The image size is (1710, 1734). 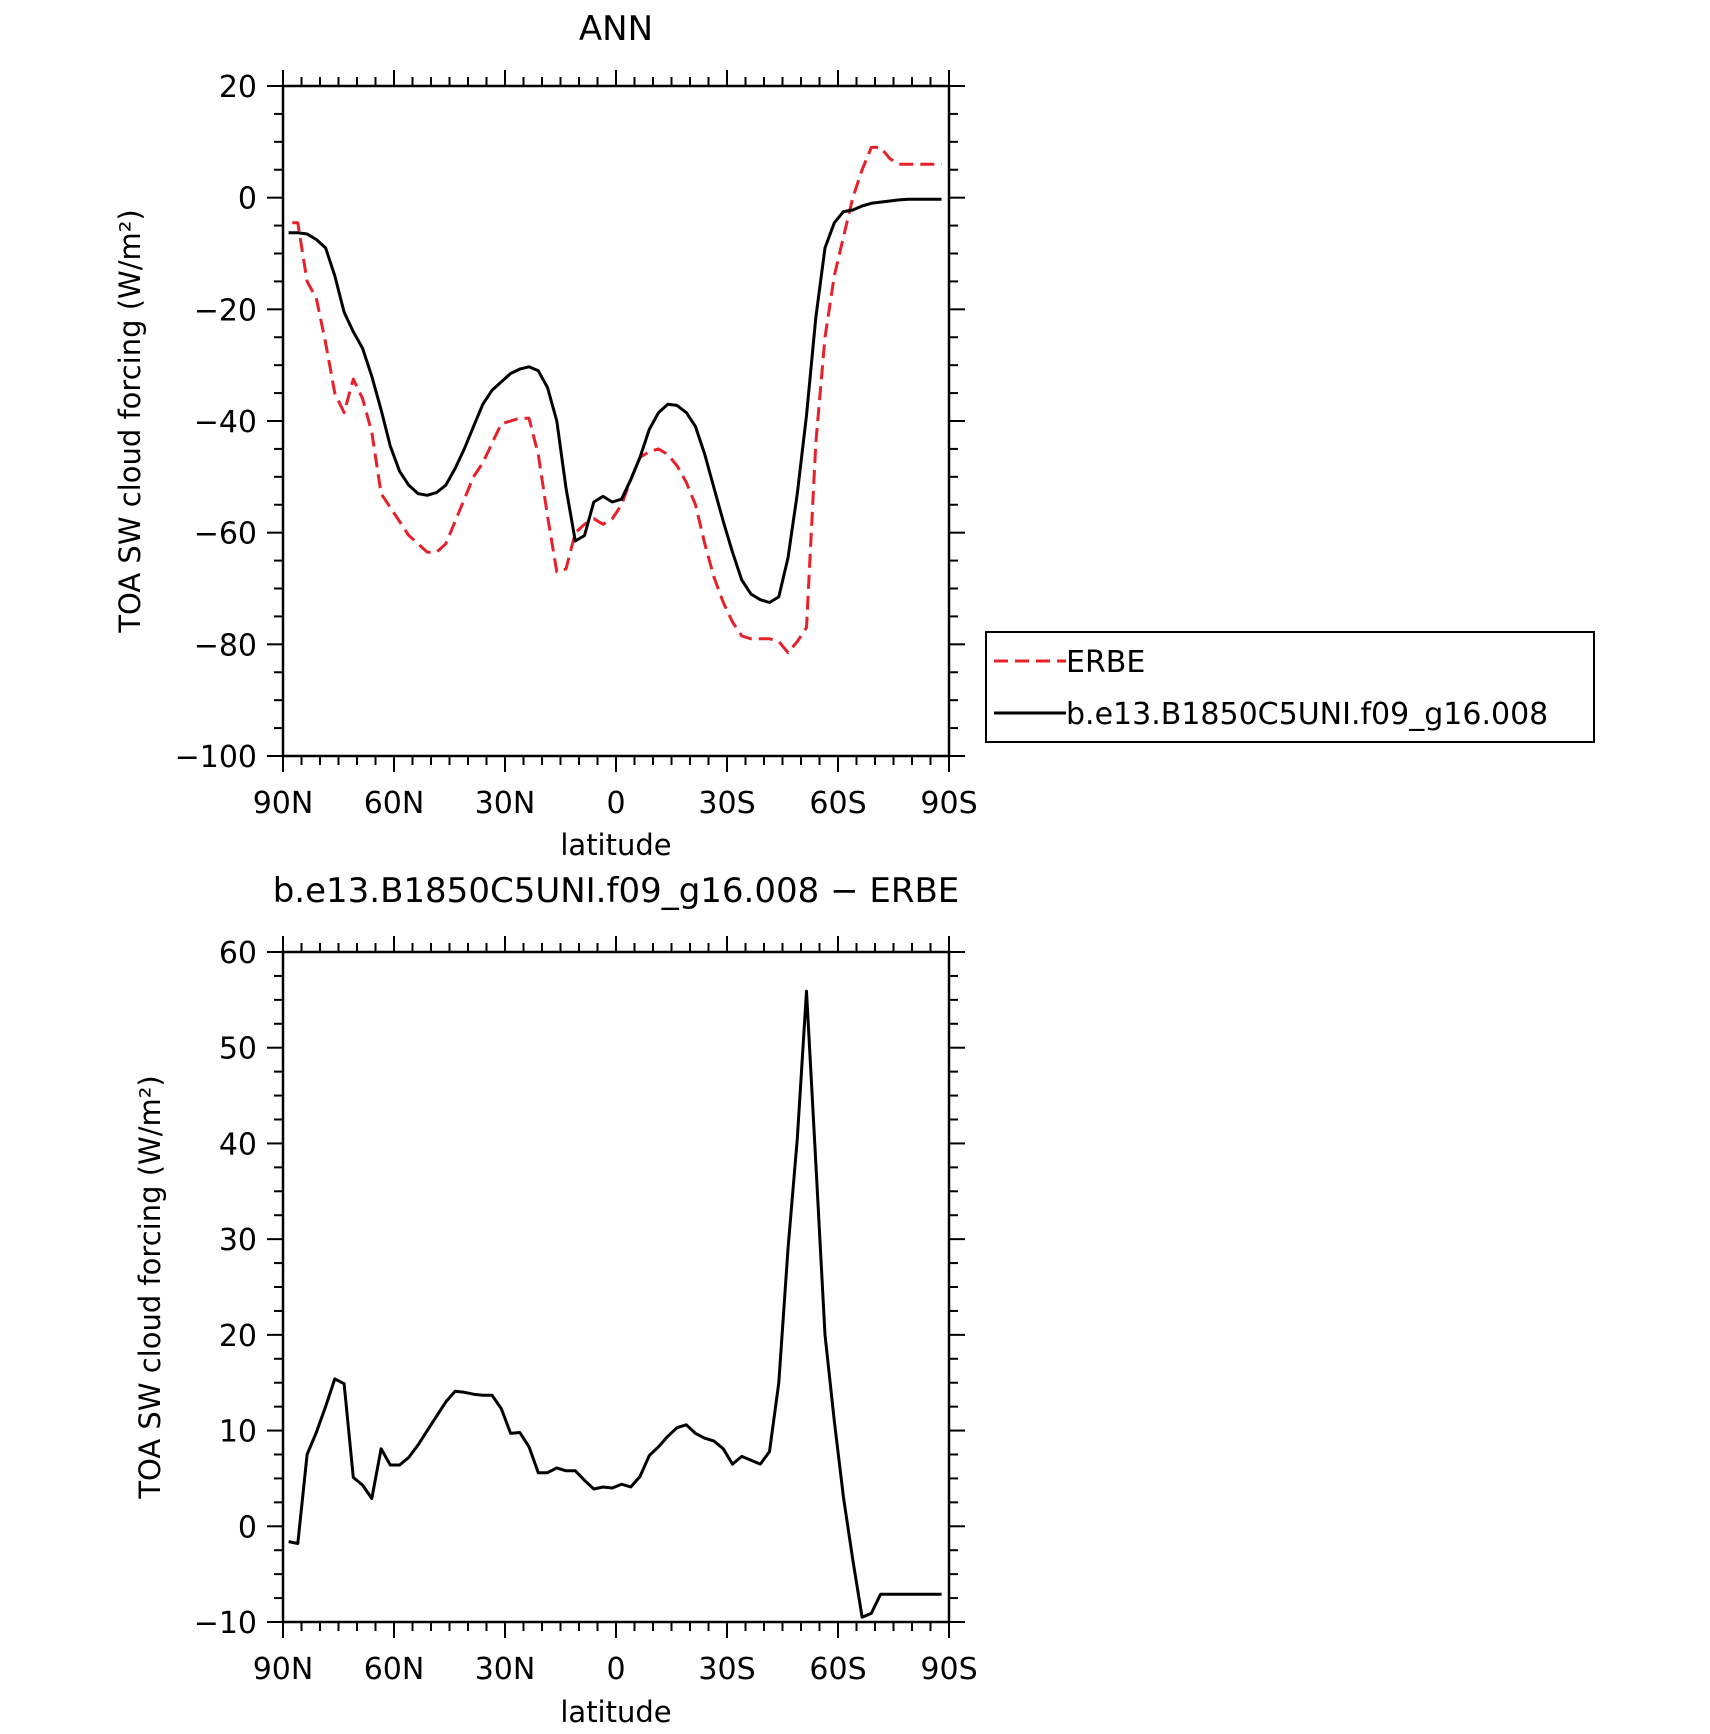 I want to click on legend: ERBE b.e13.B1850C5UNI.f09_g16.008, so click(x=1290, y=687).